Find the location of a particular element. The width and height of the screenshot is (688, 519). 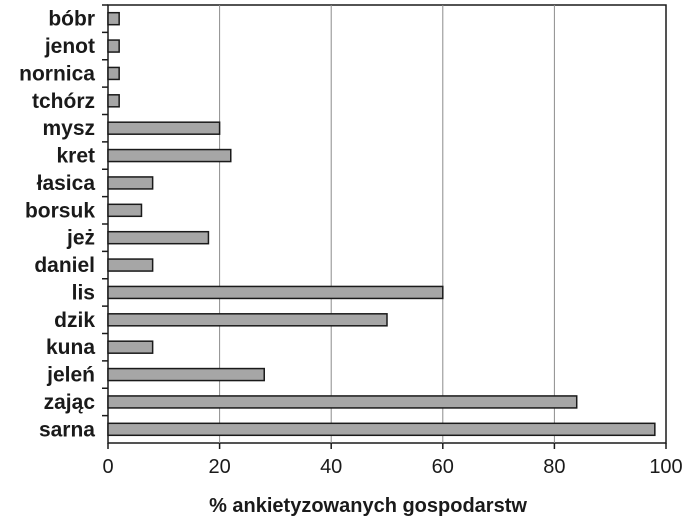

category-label: dzik is located at coordinates (74, 320).